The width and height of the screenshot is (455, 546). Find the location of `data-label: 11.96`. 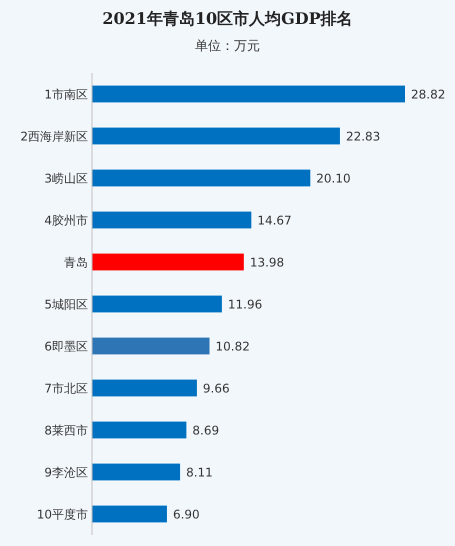

data-label: 11.96 is located at coordinates (245, 305).